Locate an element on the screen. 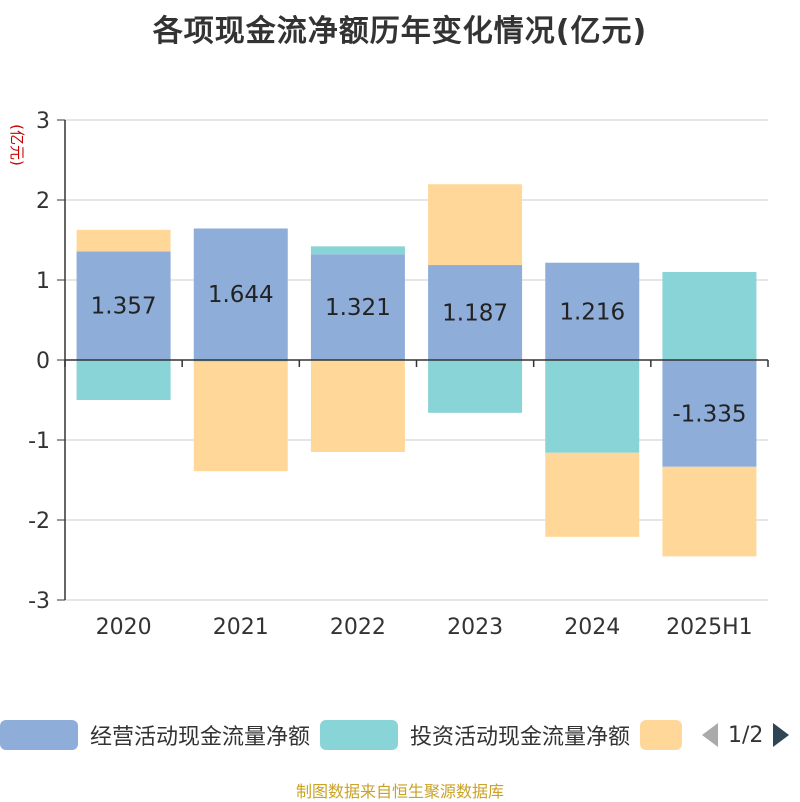 This screenshot has width=800, height=802. x-tick-label: 2020 is located at coordinates (124, 627).